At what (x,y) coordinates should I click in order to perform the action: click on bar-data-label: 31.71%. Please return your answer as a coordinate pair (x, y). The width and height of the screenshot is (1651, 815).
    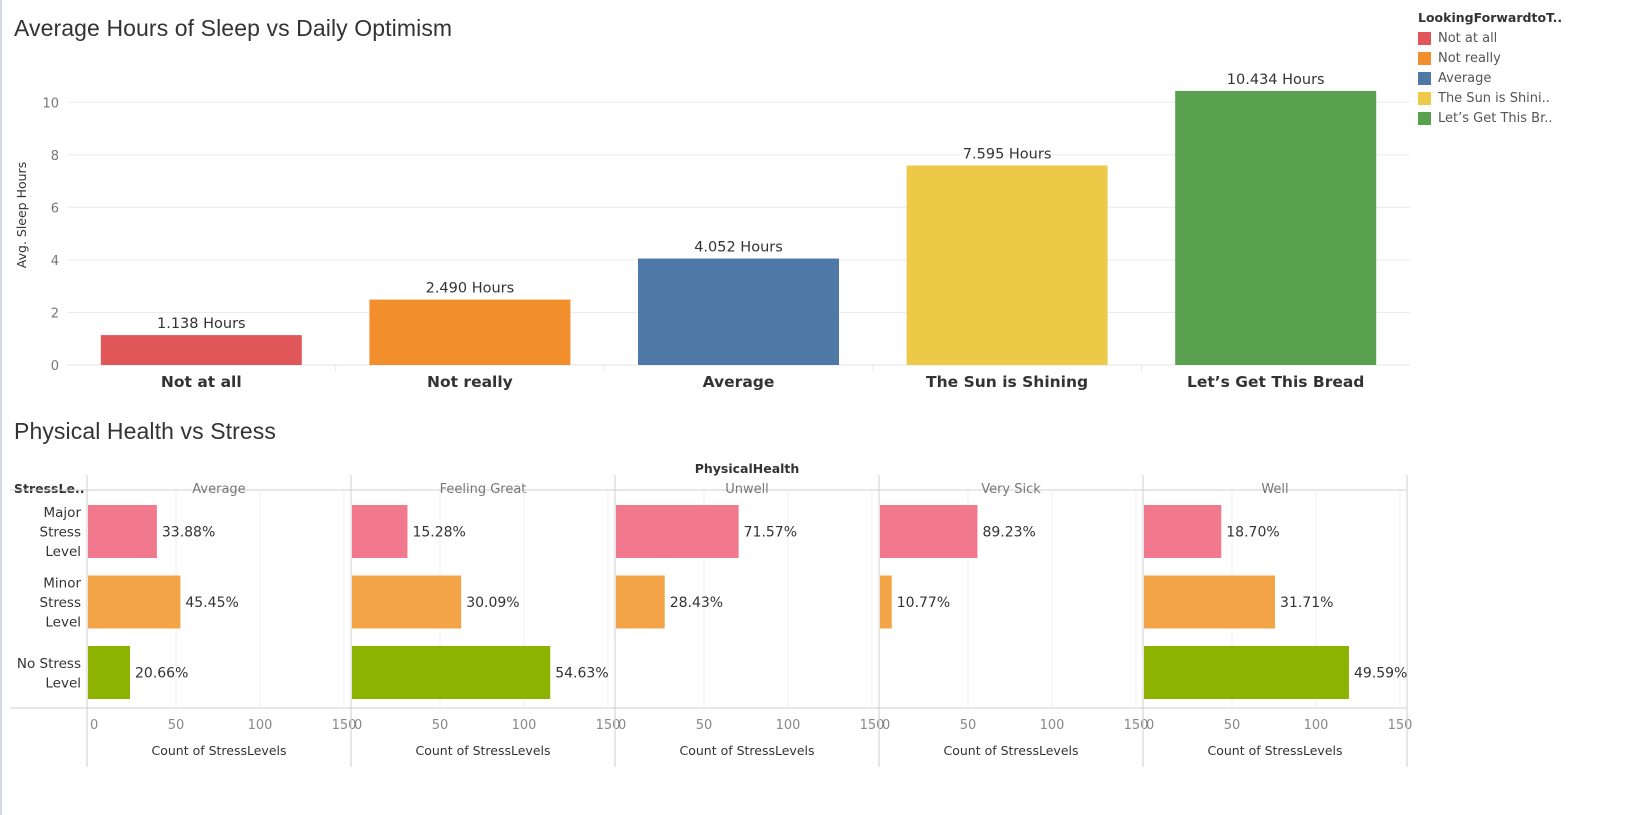
    Looking at the image, I should click on (1306, 603).